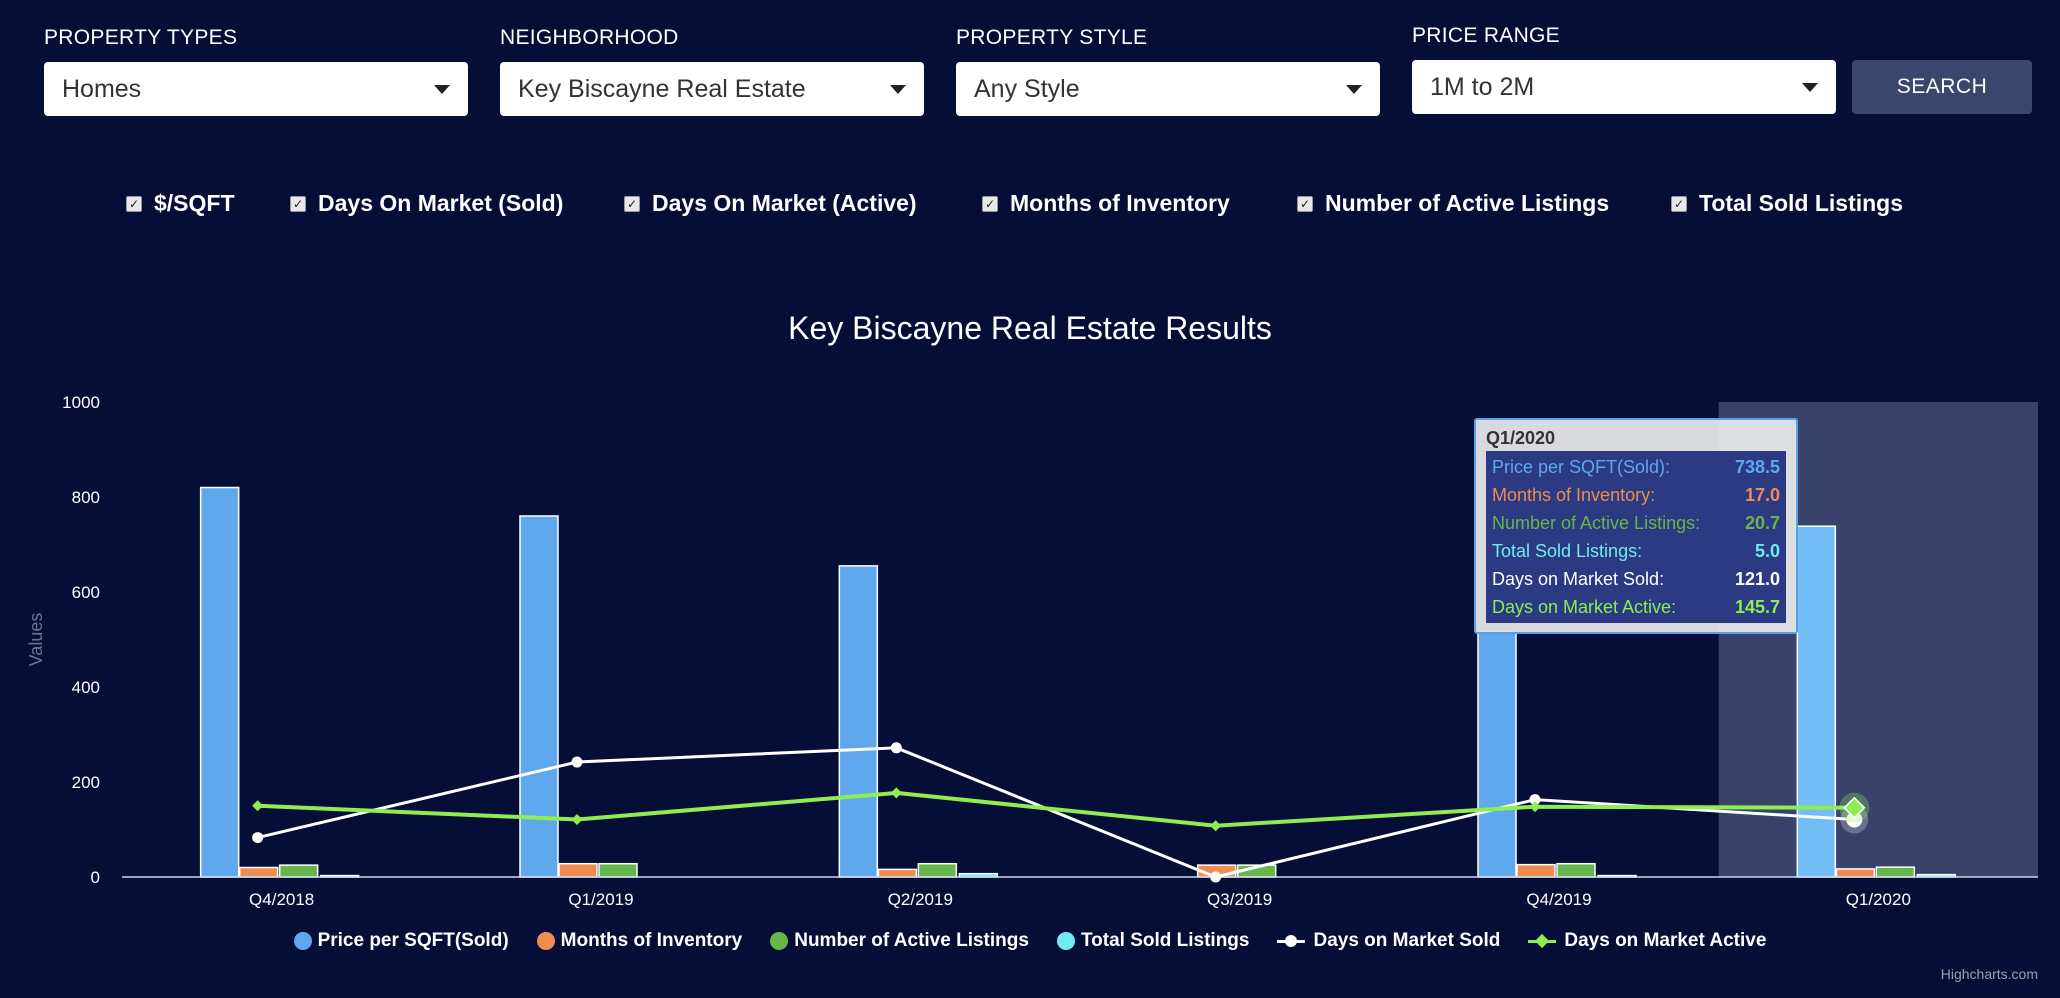  Describe the element at coordinates (1624, 87) in the screenshot. I see `price-range-select: 1M to 2M` at that location.